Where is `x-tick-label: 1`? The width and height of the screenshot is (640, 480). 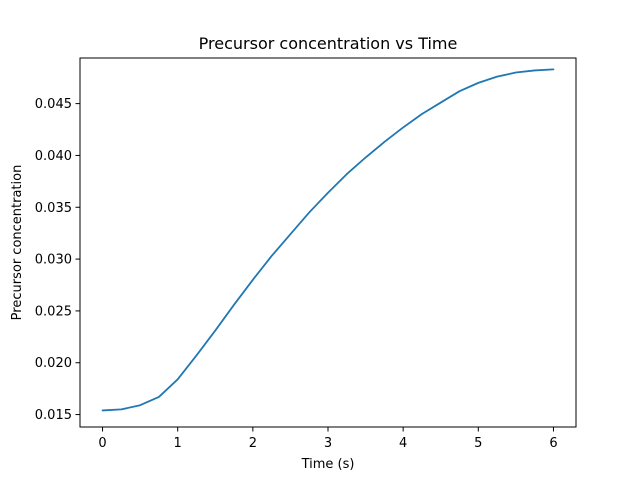 x-tick-label: 1 is located at coordinates (178, 443).